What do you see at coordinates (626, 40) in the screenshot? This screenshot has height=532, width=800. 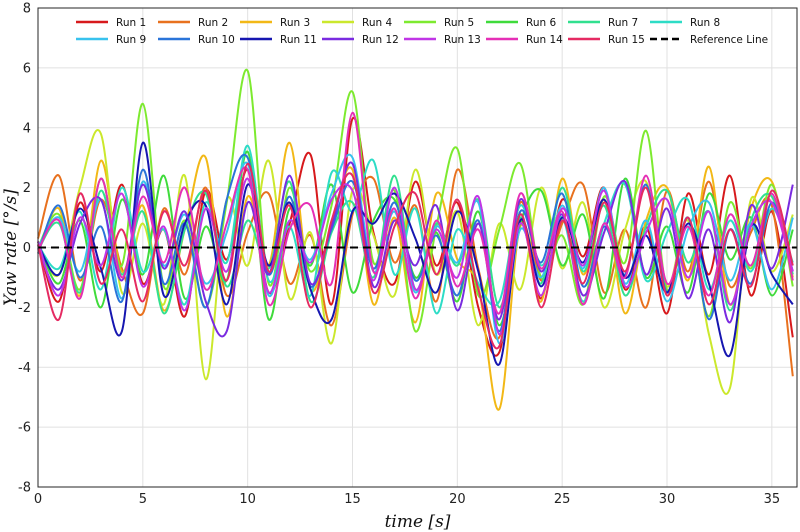 I see `legend-label-run-15: Run 15` at bounding box center [626, 40].